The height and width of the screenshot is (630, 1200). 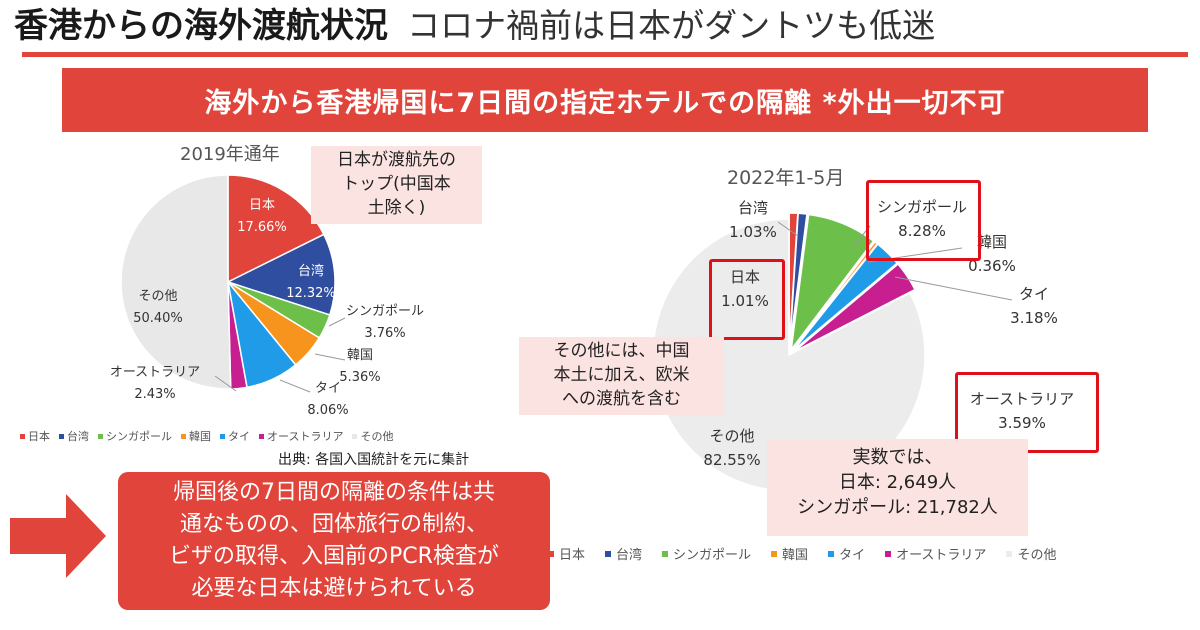 I want to click on pie2-legend-label: その他, so click(x=1037, y=555).